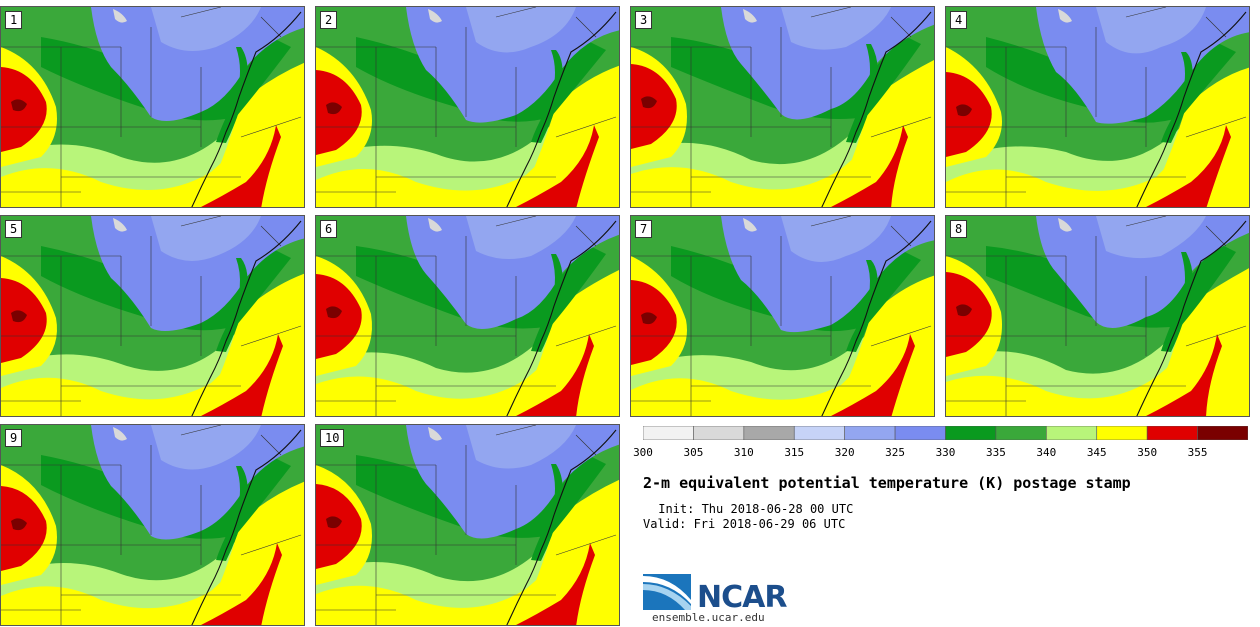  What do you see at coordinates (945, 452) in the screenshot?
I see `colorbar-tick-label: 330` at bounding box center [945, 452].